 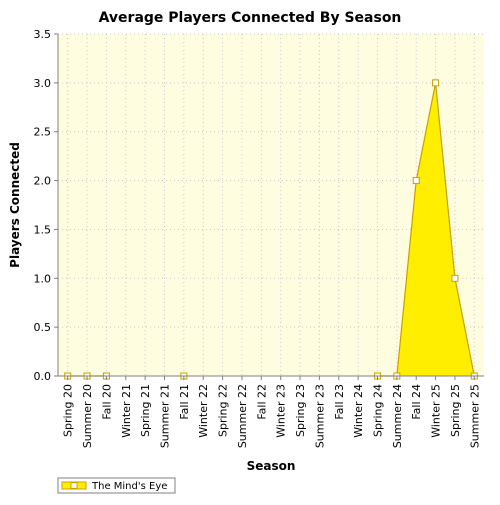 What do you see at coordinates (261, 402) in the screenshot?
I see `x-tick-label: Fall 22` at bounding box center [261, 402].